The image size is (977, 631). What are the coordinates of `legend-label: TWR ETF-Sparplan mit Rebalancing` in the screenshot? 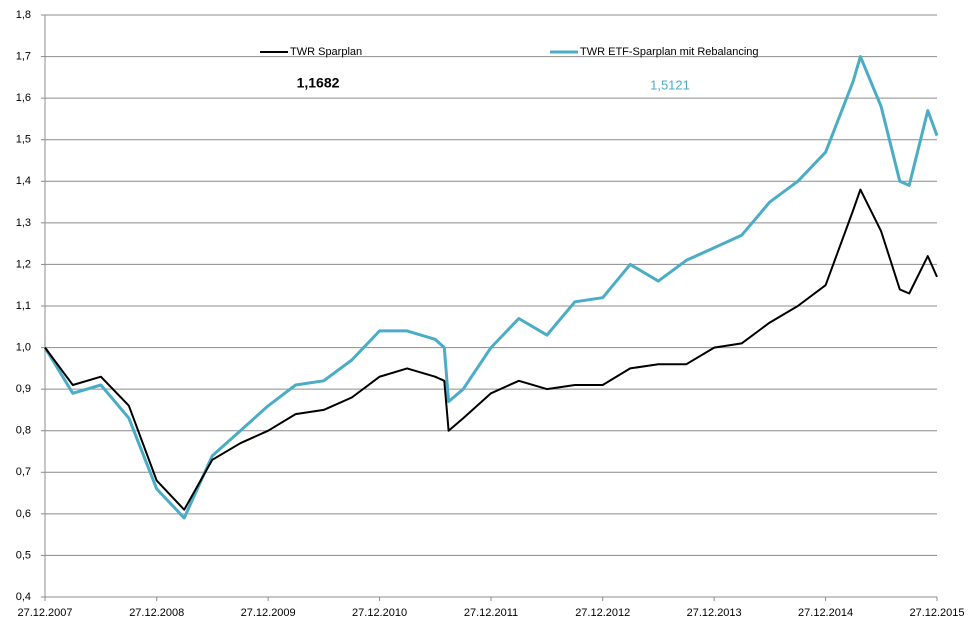 It's located at (669, 52).